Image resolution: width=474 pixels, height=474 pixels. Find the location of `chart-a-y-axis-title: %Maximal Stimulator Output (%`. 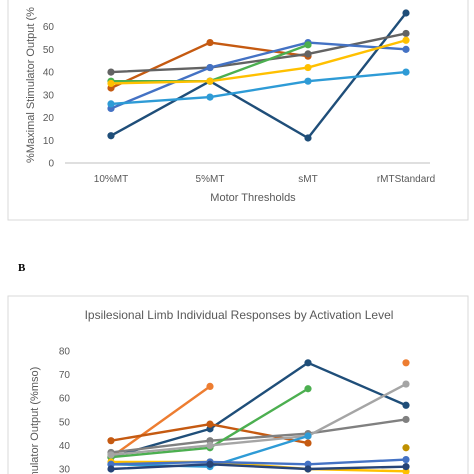

chart-a-y-axis-title: %Maximal Stimulator Output (% is located at coordinates (31, 85).